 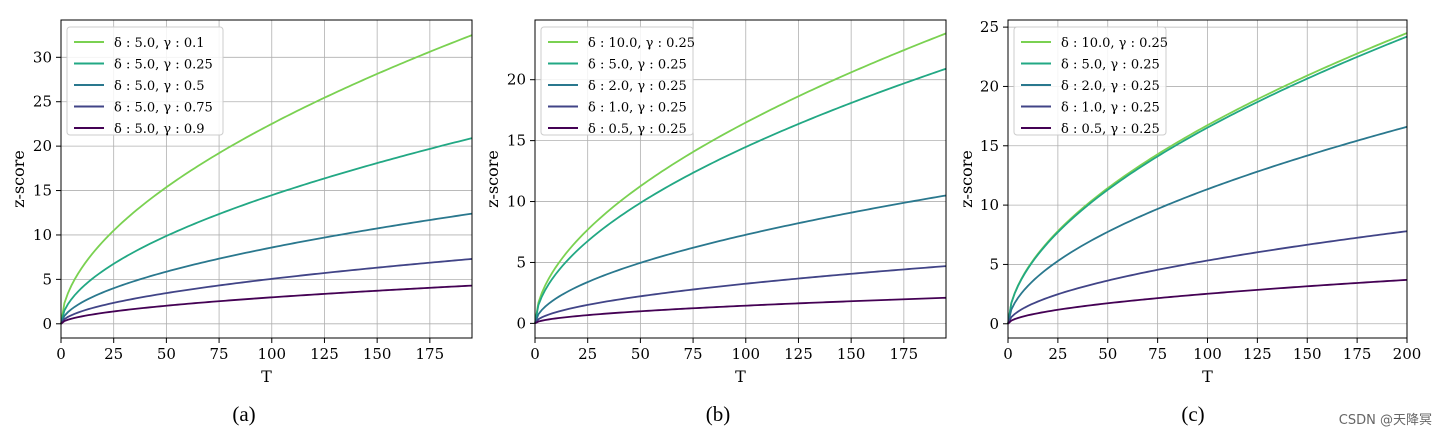 What do you see at coordinates (159, 86) in the screenshot?
I see `legend-entry: δ : 5.0, γ : 0.5` at bounding box center [159, 86].